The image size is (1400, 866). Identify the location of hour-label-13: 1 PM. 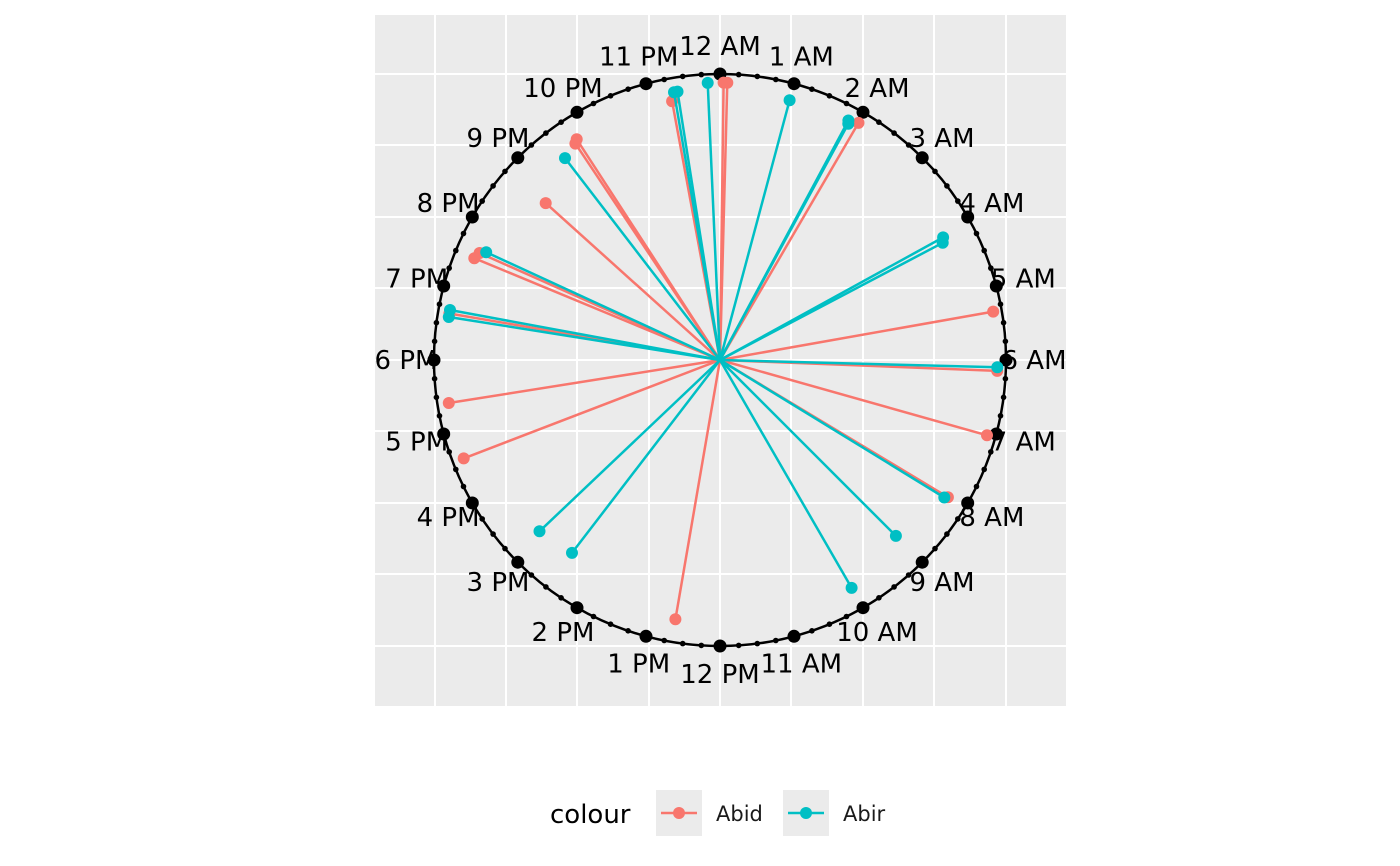
(638, 664).